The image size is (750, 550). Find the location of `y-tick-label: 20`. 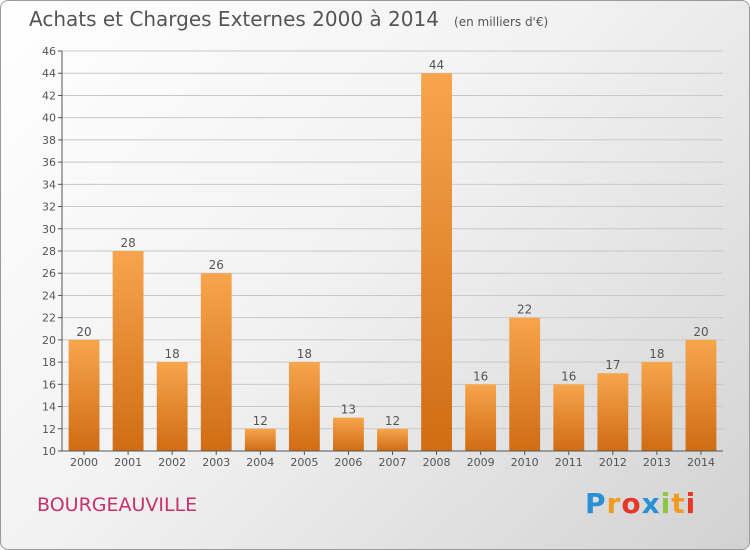

y-tick-label: 20 is located at coordinates (49, 340).